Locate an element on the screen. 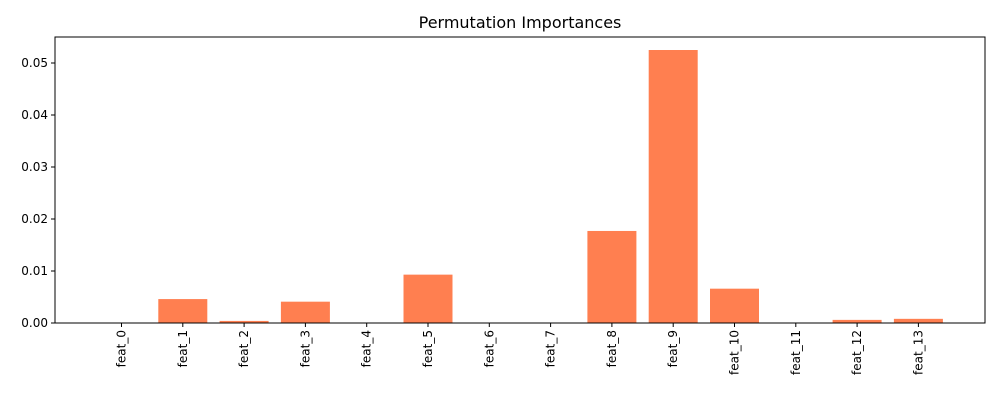 This screenshot has height=400, width=1000. x-tick-label: feat_0 is located at coordinates (122, 348).